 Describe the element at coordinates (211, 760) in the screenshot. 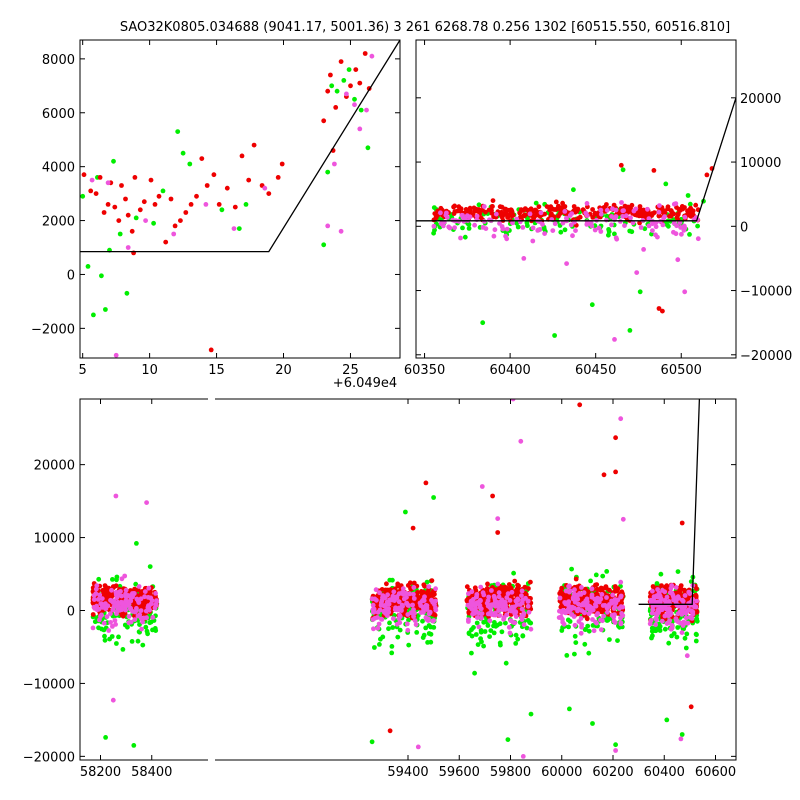

I see `axis-break-gap` at that location.